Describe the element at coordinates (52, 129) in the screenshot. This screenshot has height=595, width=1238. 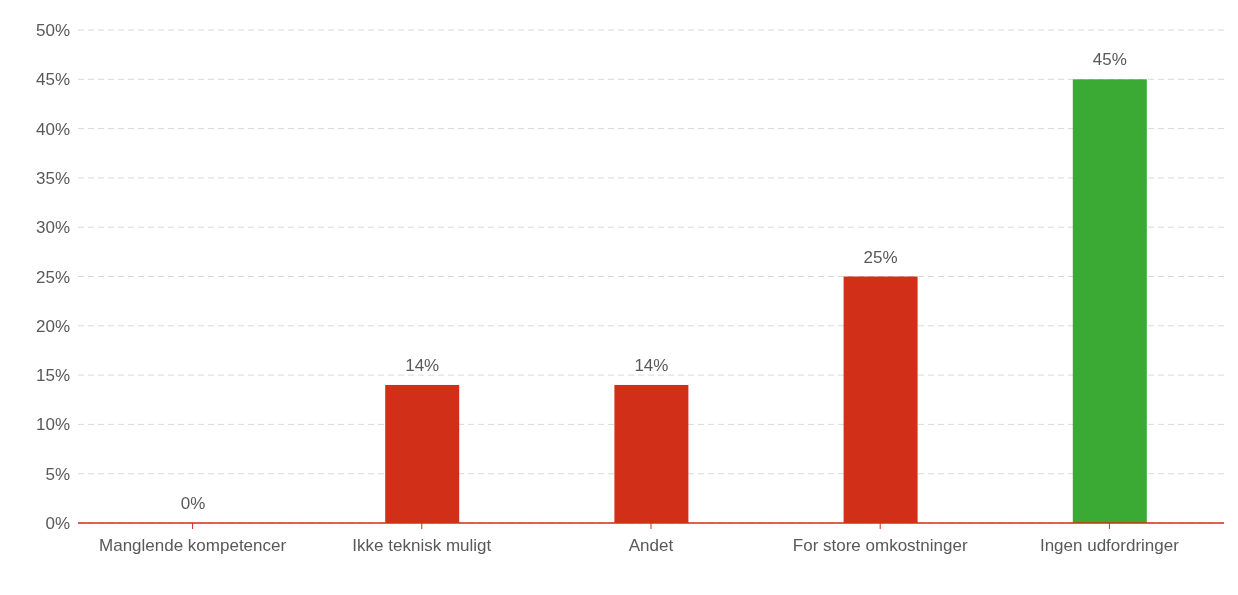
I see `y-tick-label: 40%` at that location.